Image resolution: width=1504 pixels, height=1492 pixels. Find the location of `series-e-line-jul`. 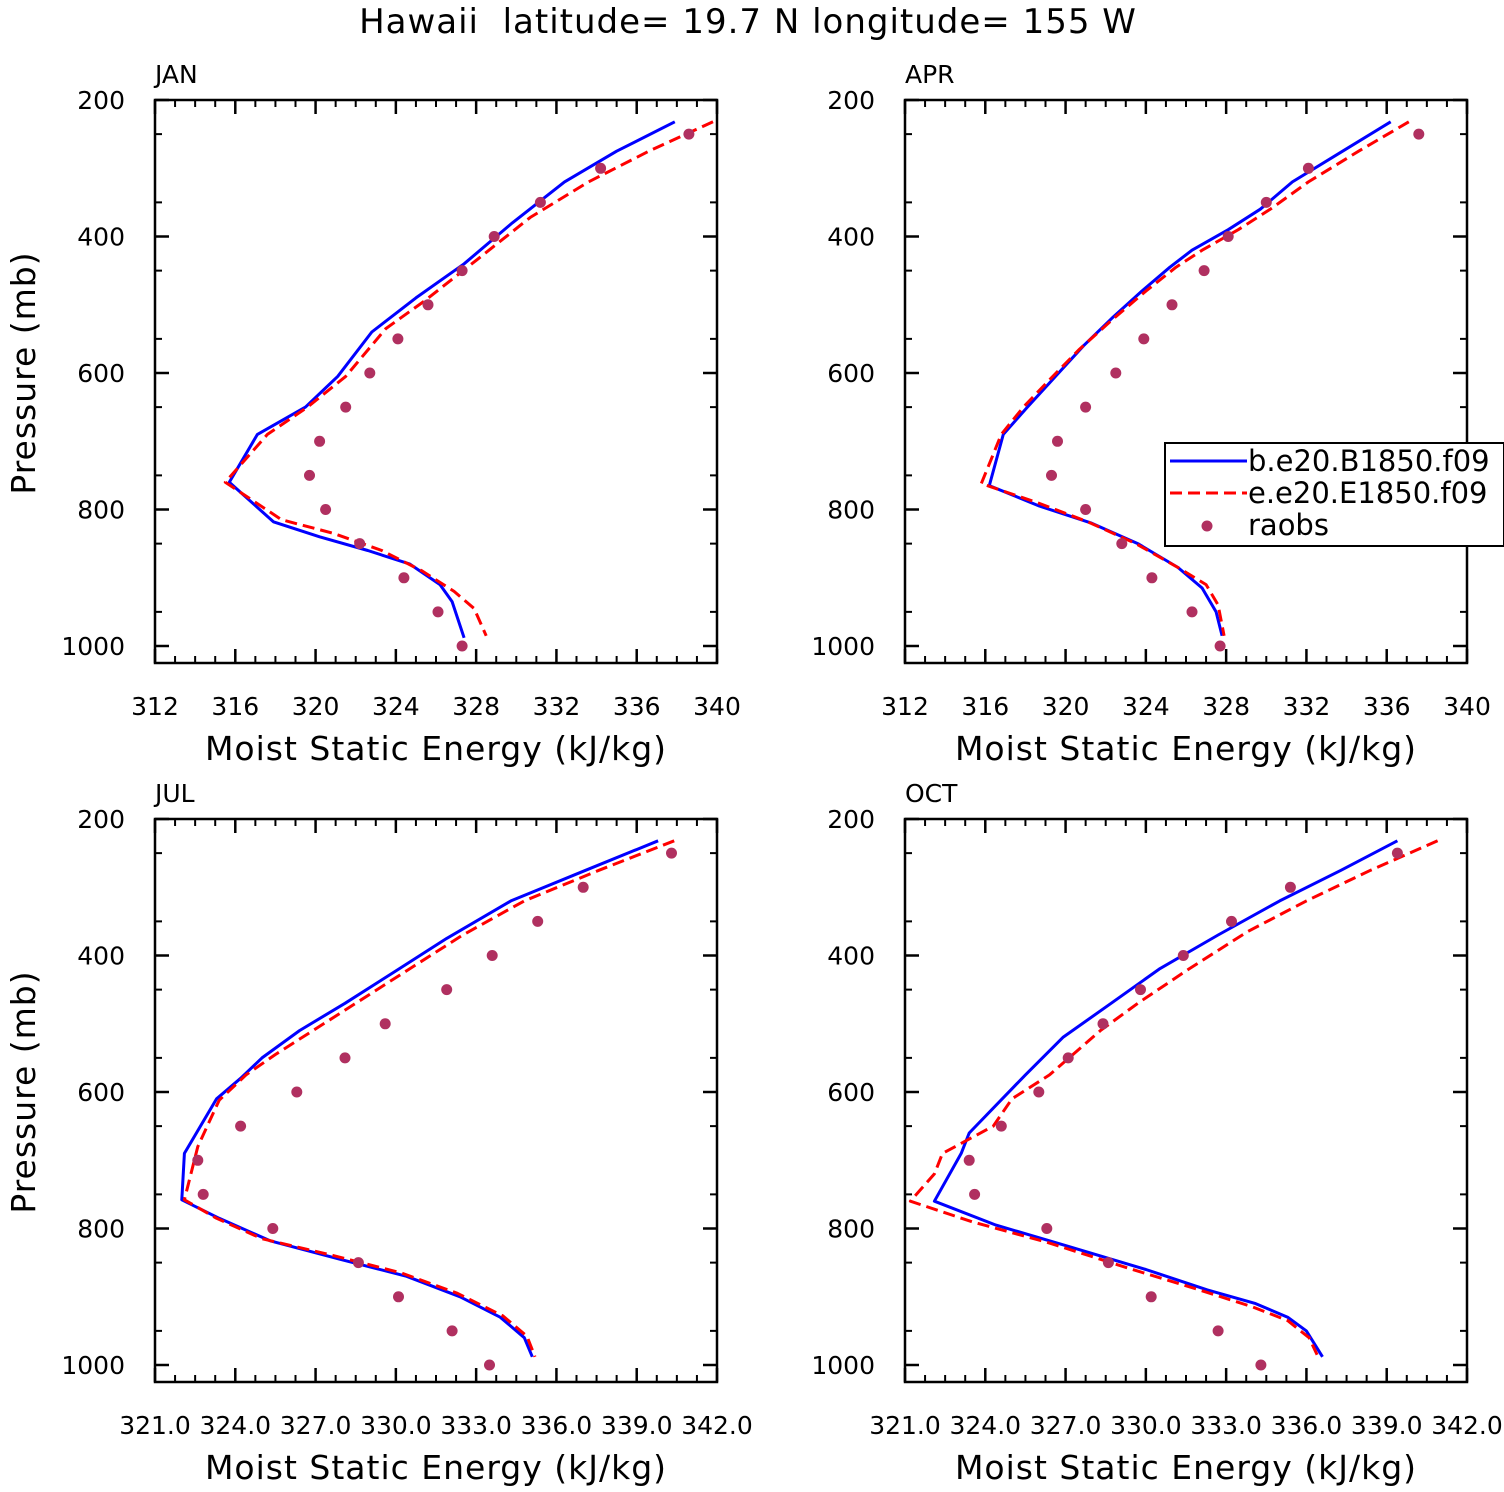

series-e-line-jul is located at coordinates (428, 1098).